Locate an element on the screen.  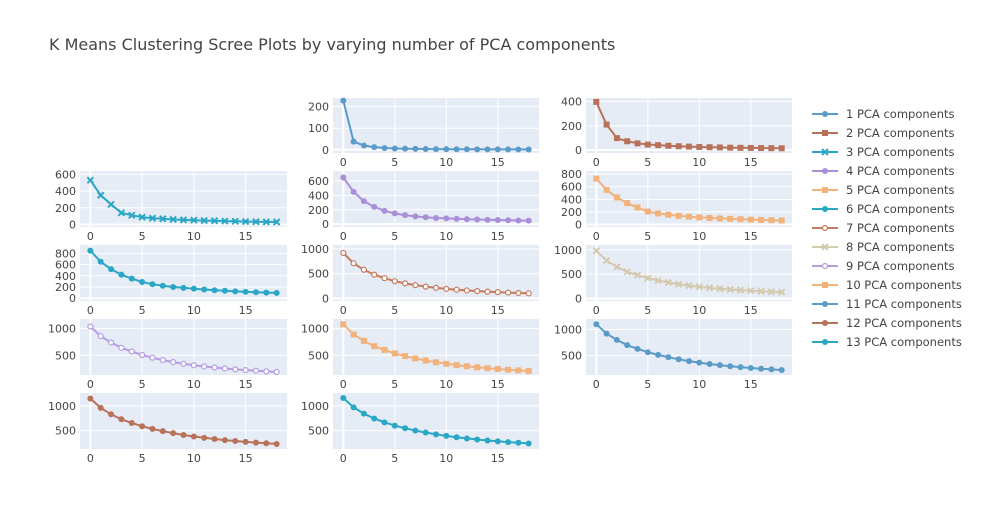
legend-item-7: 7 PCA components is located at coordinates (883, 228).